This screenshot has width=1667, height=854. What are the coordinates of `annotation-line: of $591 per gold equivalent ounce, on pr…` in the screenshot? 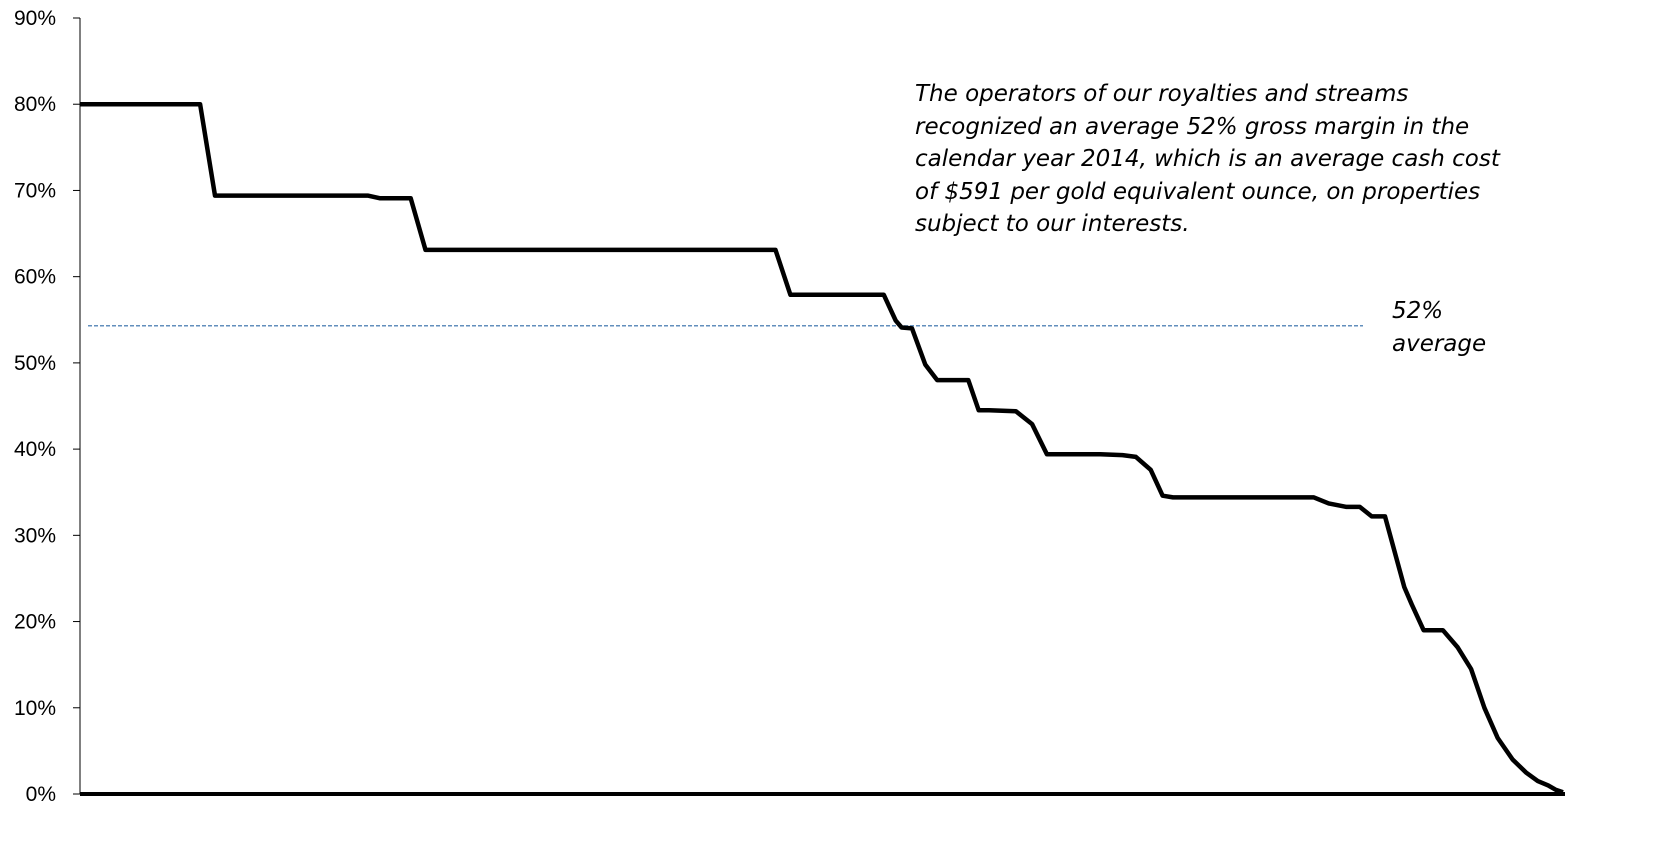 It's located at (1198, 191).